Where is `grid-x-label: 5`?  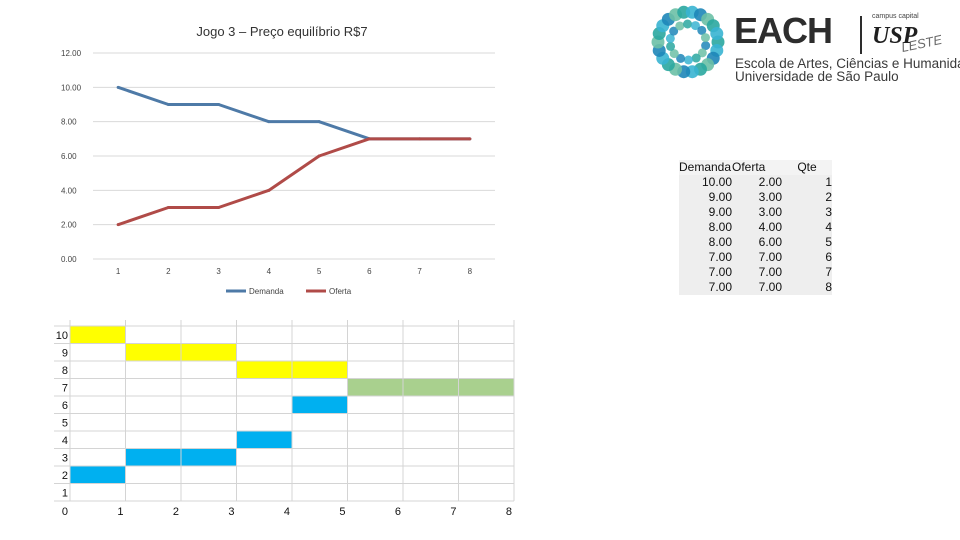 grid-x-label: 5 is located at coordinates (342, 512).